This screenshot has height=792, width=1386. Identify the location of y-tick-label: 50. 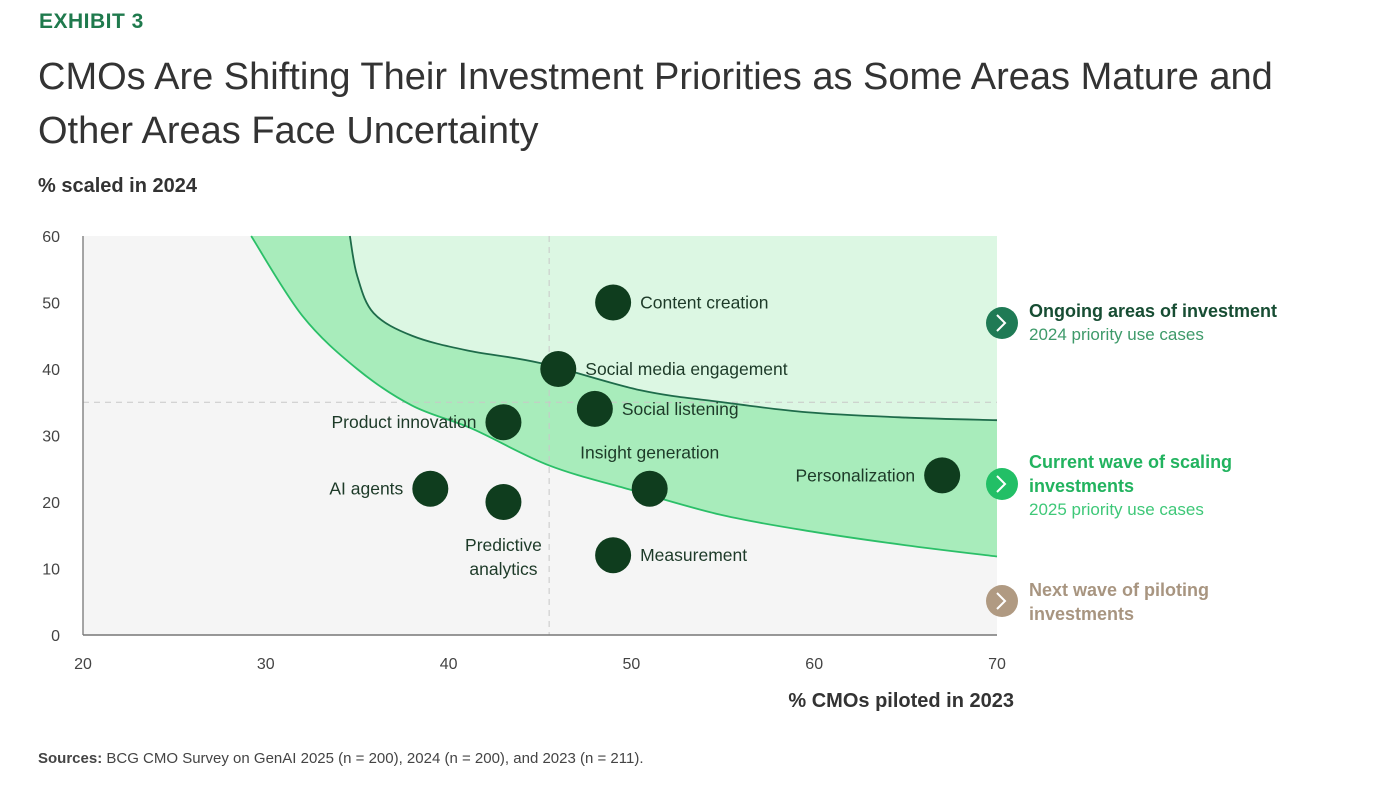
(51, 304).